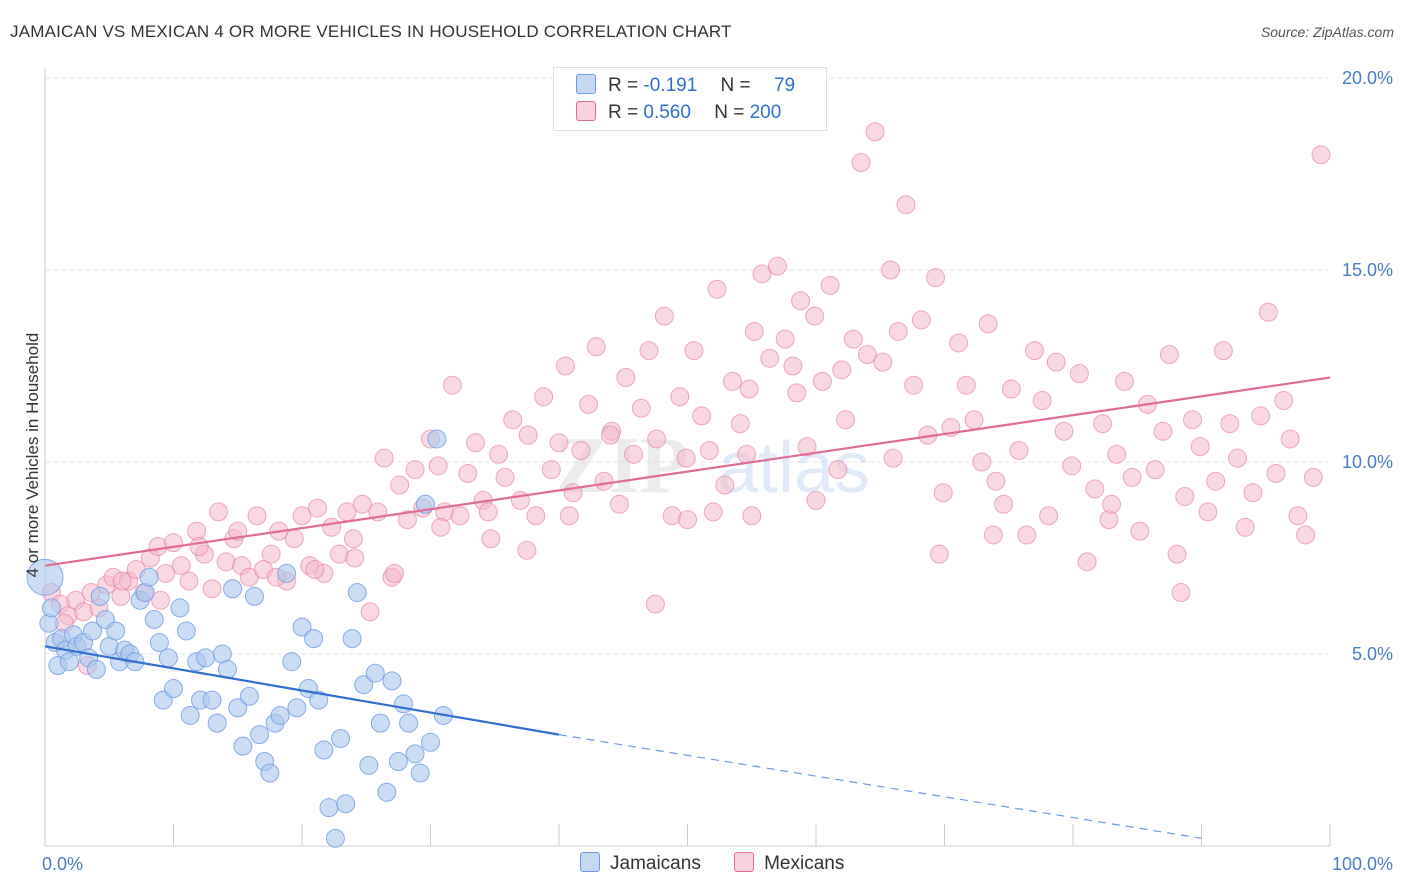 The height and width of the screenshot is (892, 1406). What do you see at coordinates (239, 638) in the screenshot?
I see `series-jamaicans` at bounding box center [239, 638].